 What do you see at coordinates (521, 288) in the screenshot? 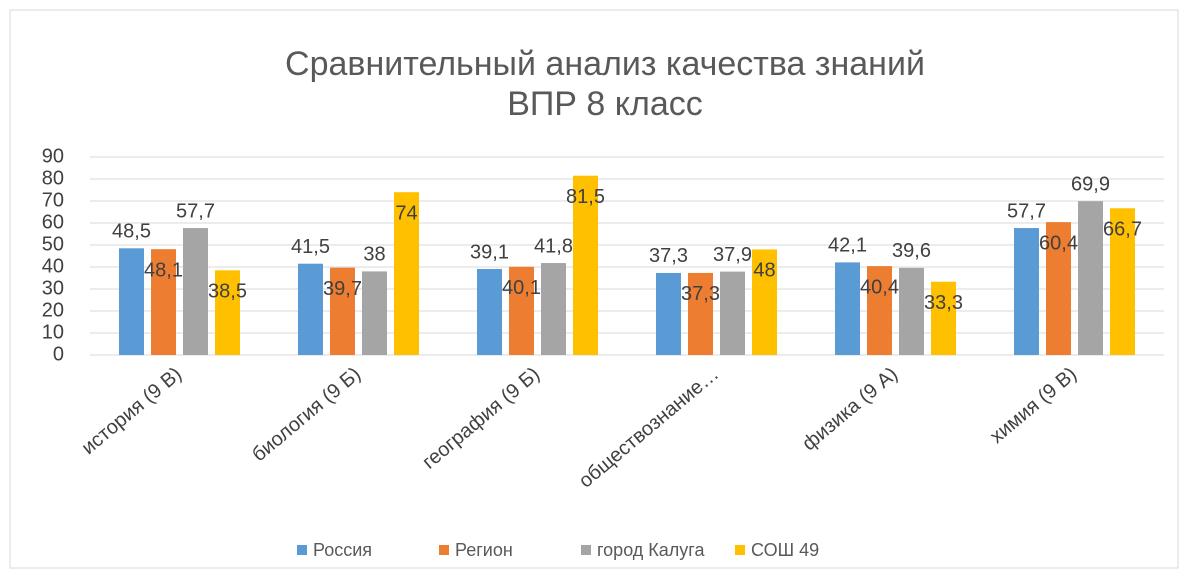
I see `data-label: 40,1` at bounding box center [521, 288].